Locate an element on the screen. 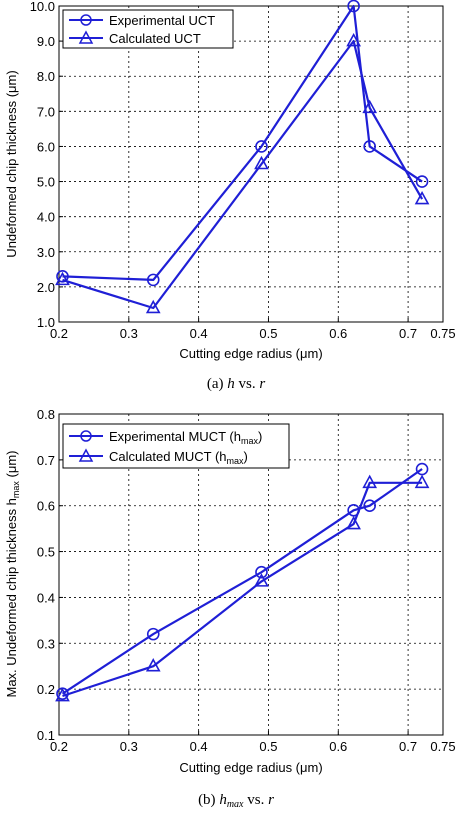 This screenshot has height=813, width=474. x-tick-label-a: 0.7 is located at coordinates (408, 333).